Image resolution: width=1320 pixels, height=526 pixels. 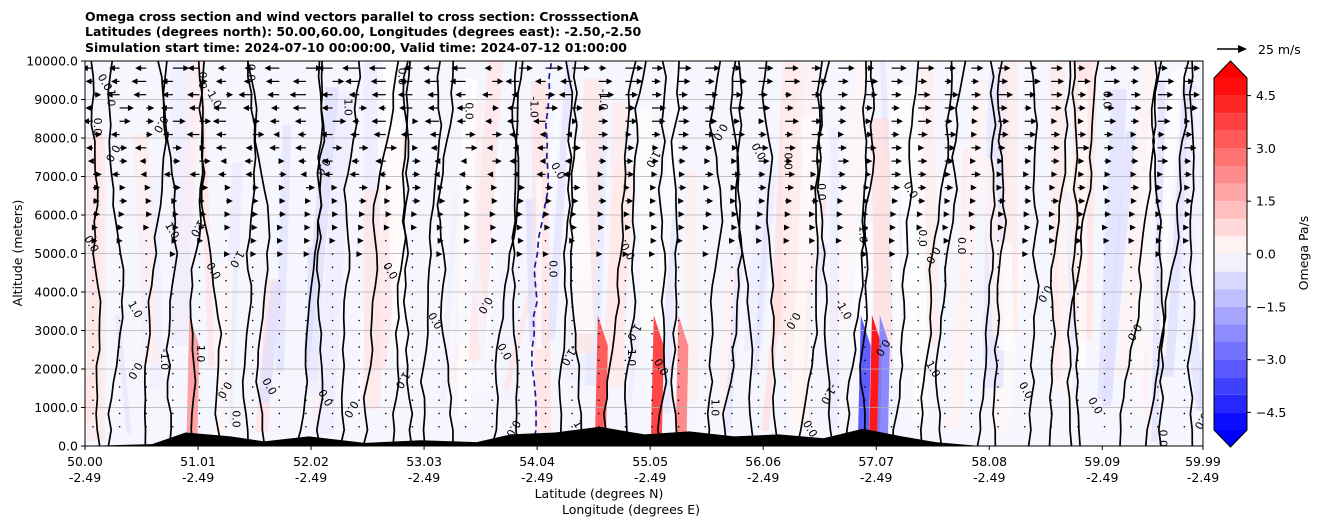 What do you see at coordinates (1230, 104) in the screenshot?
I see `colorbar-segment` at bounding box center [1230, 104].